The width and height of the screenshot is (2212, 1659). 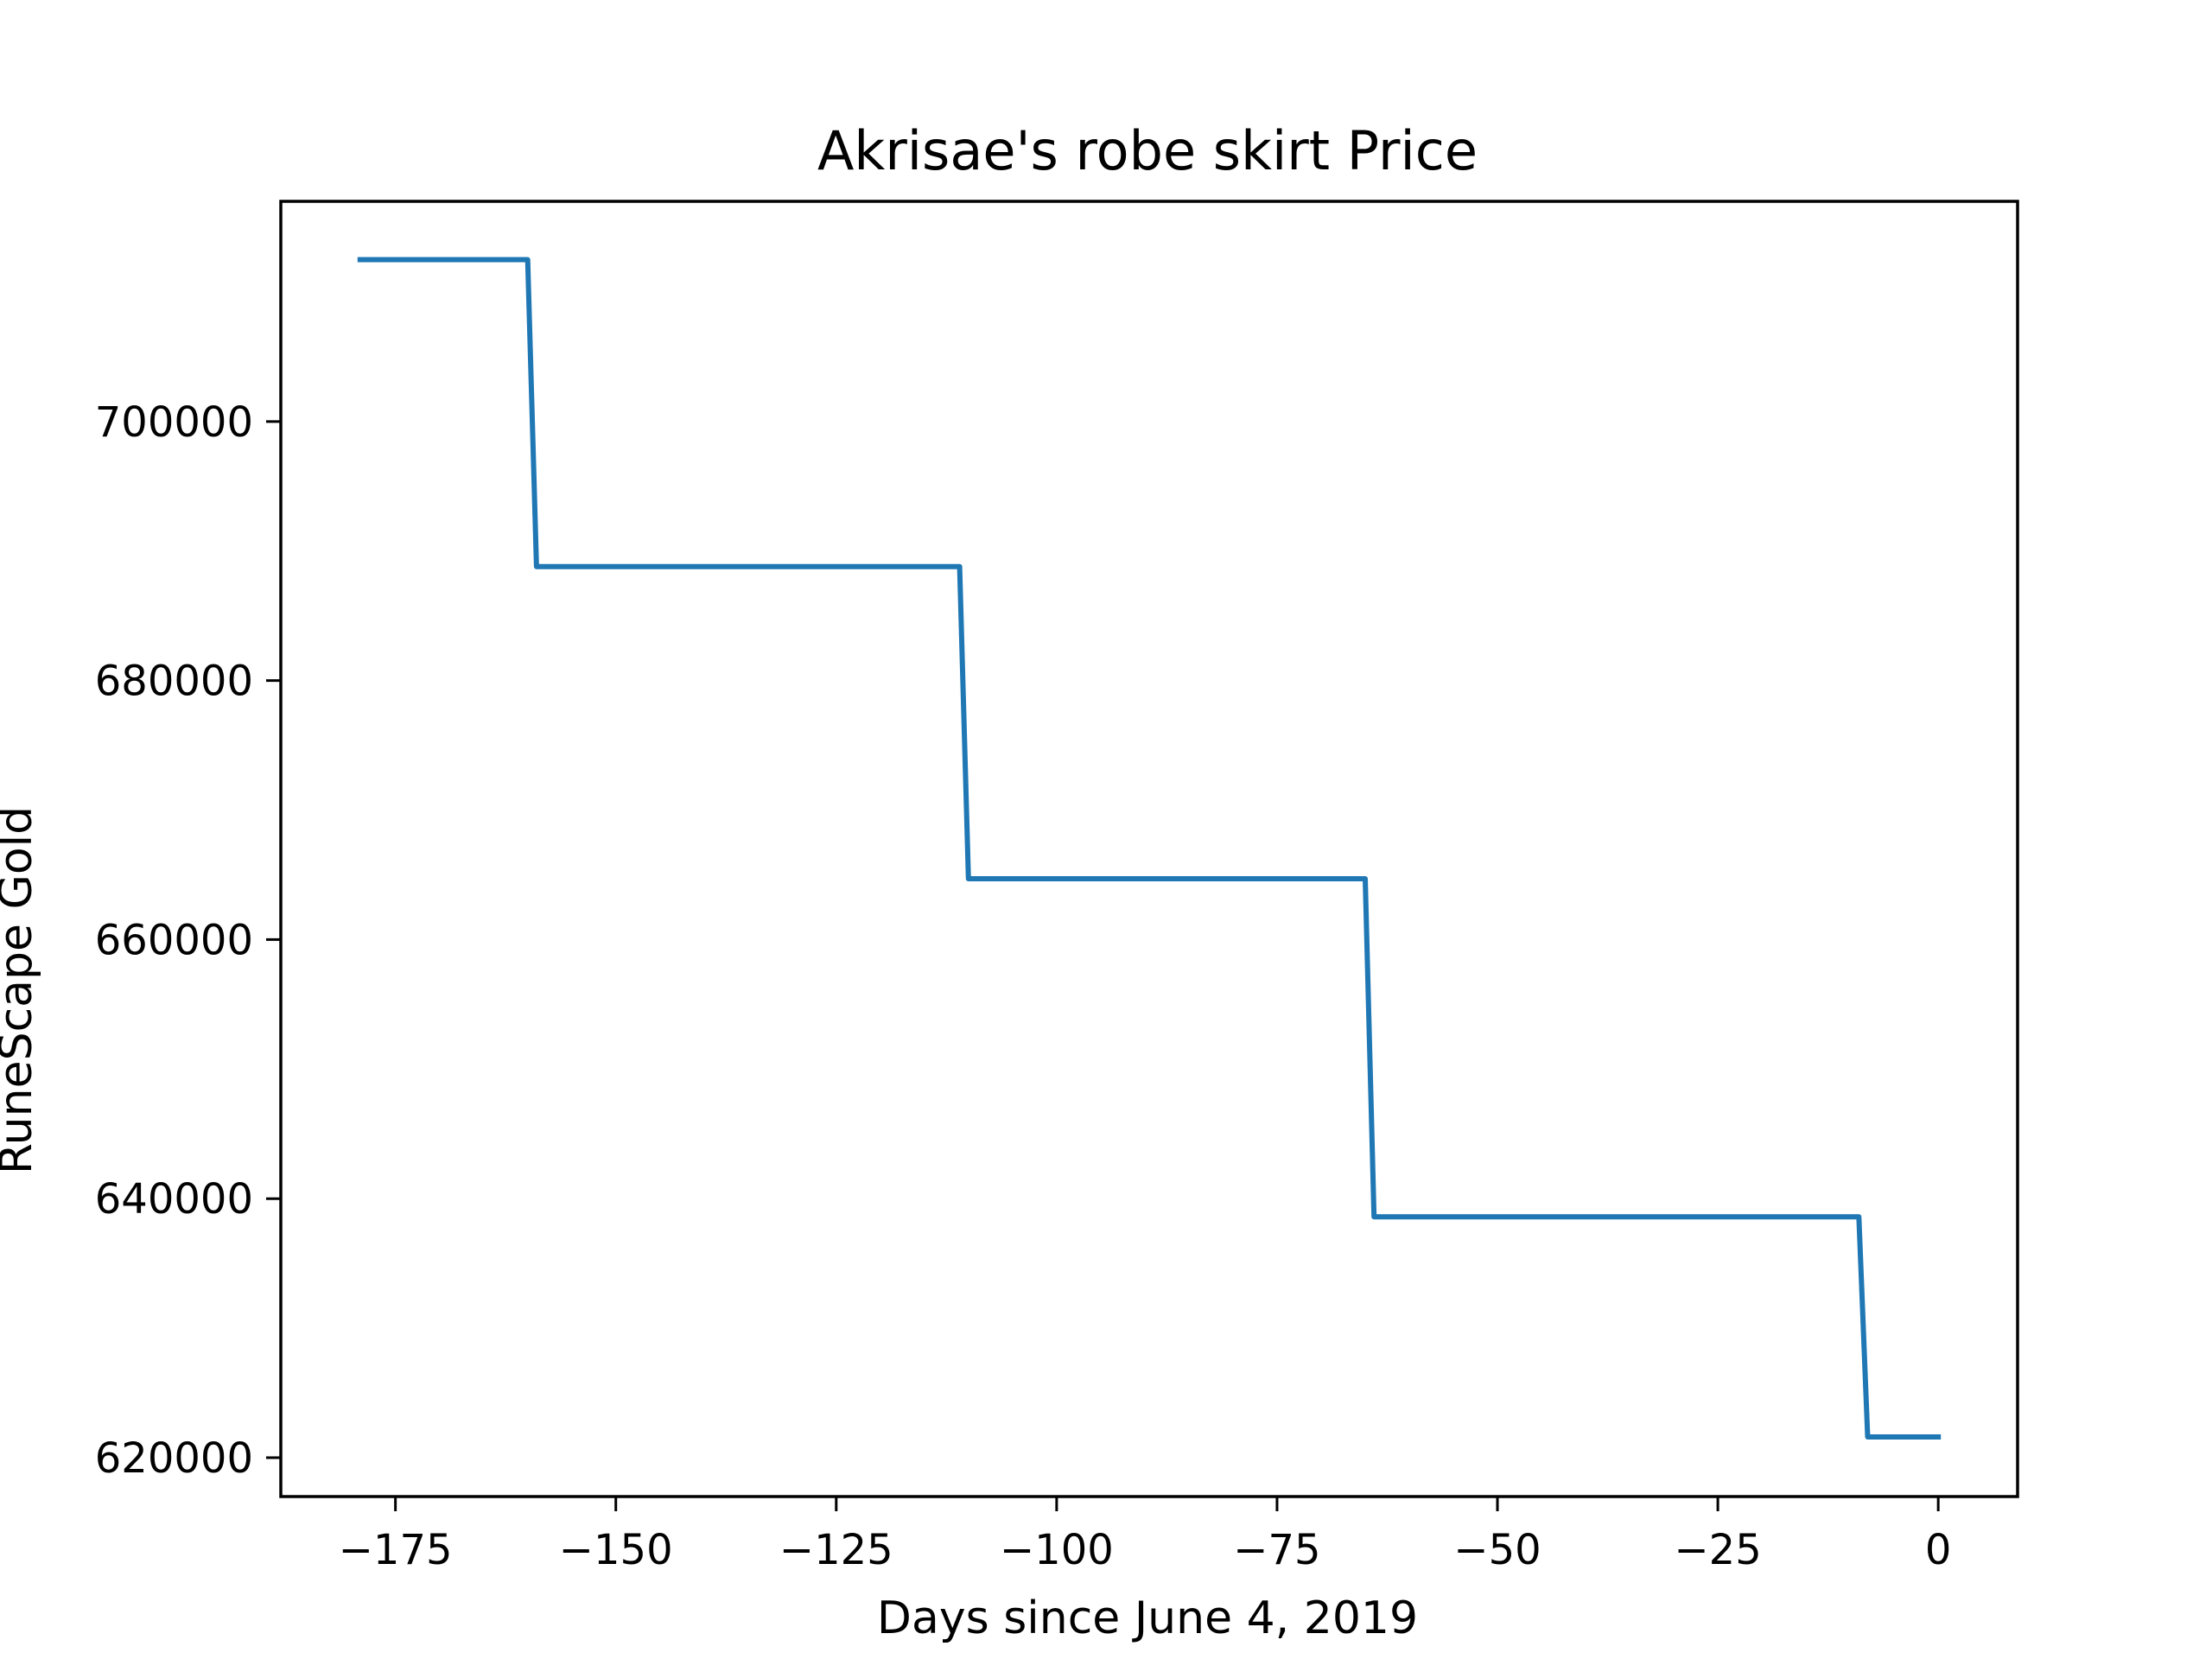 I want to click on y-tick-label: 660000, so click(x=174, y=940).